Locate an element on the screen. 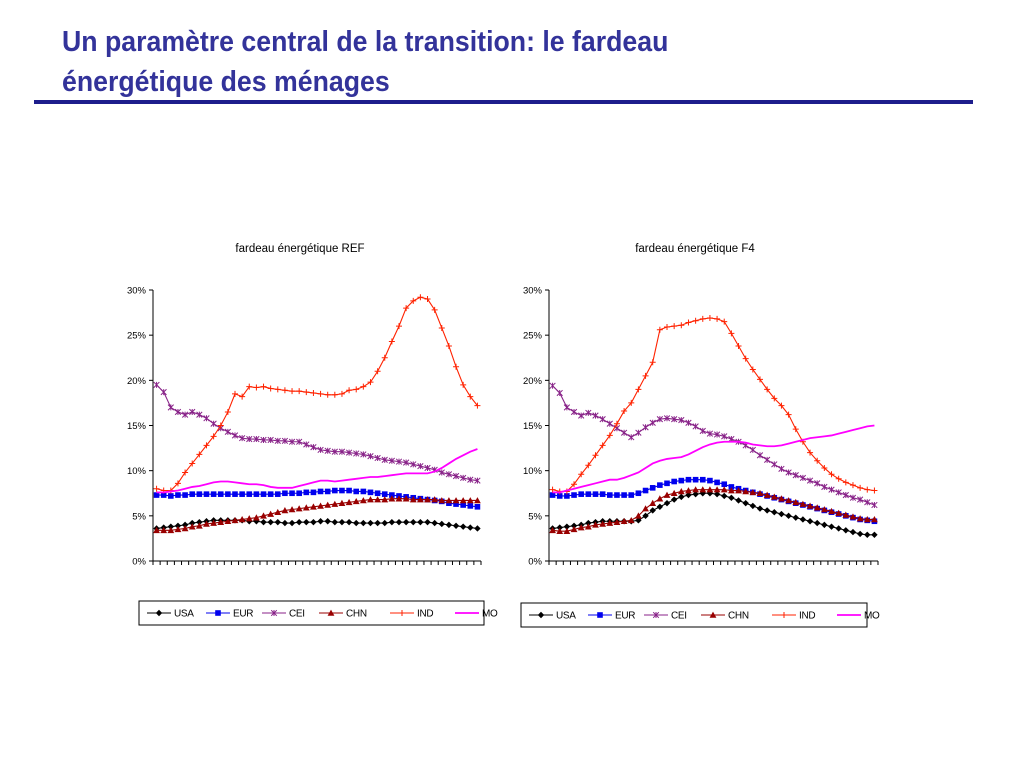  series-line-ind is located at coordinates (317, 394).